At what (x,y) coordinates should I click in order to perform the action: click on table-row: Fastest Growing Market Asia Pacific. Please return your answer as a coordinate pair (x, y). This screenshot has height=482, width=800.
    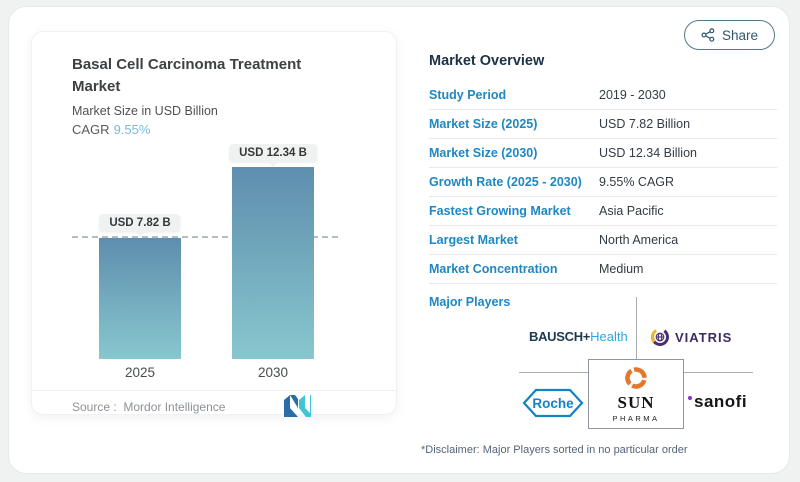
    Looking at the image, I should click on (603, 211).